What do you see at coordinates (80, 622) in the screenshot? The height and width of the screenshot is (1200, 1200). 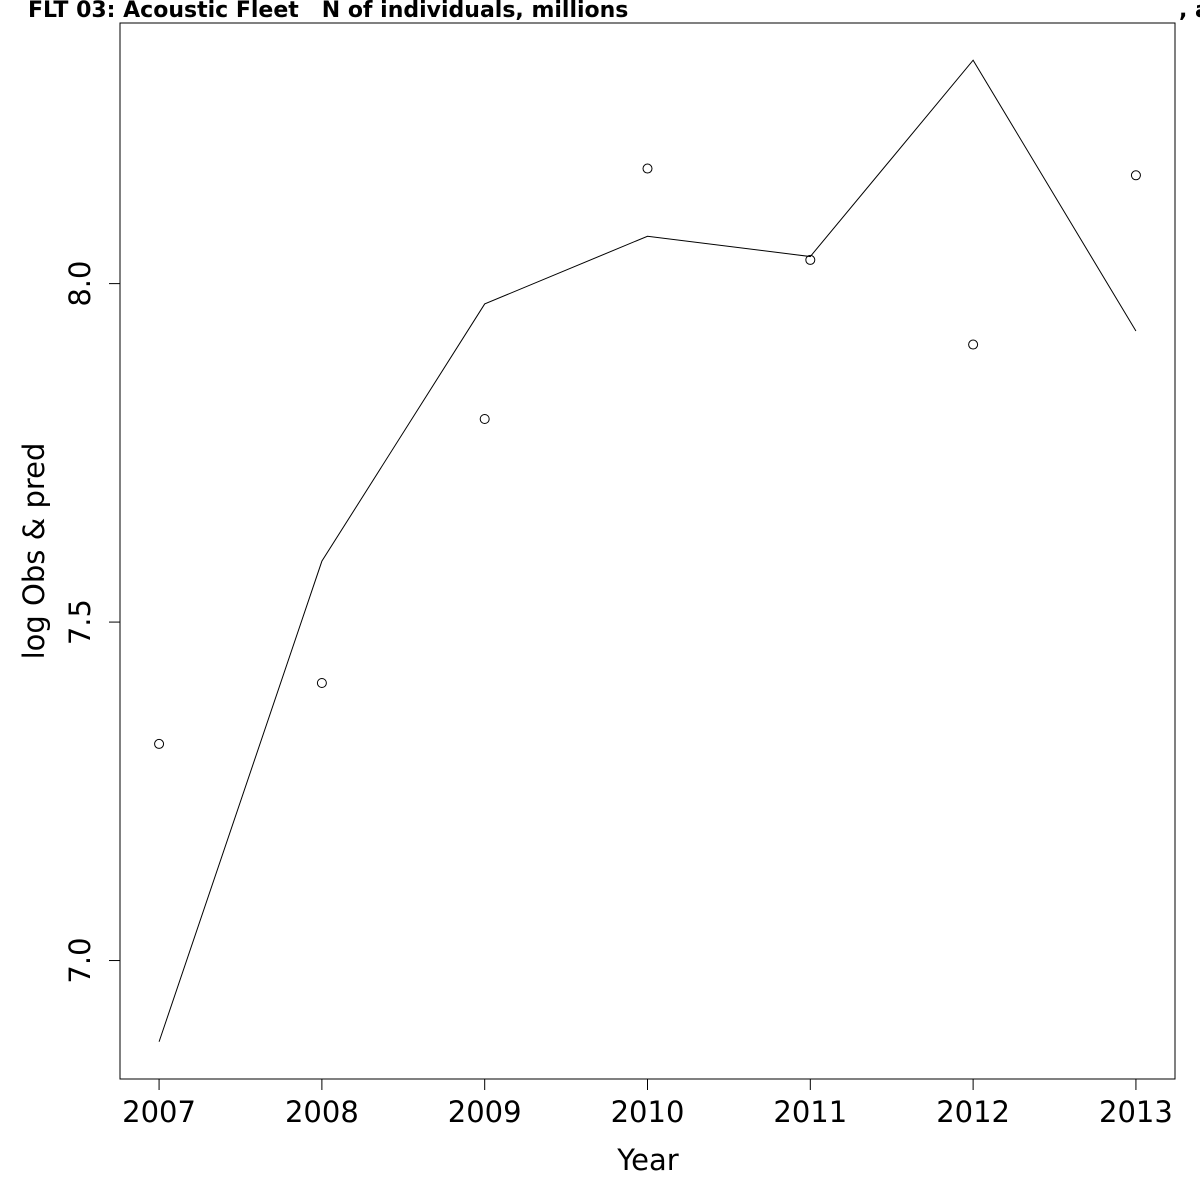 I see `y-tick-label: 7.5` at bounding box center [80, 622].